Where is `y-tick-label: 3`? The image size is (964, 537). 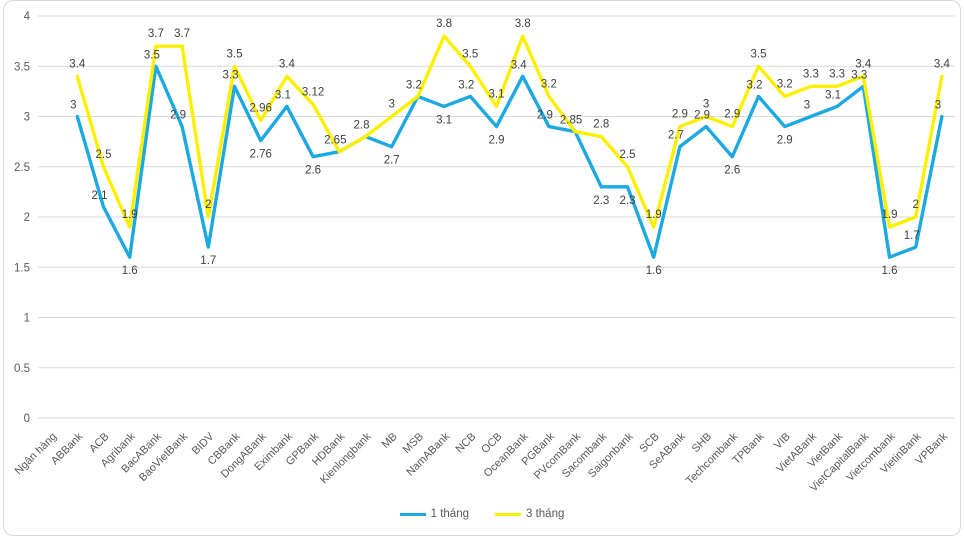
y-tick-label: 3 is located at coordinates (27, 118).